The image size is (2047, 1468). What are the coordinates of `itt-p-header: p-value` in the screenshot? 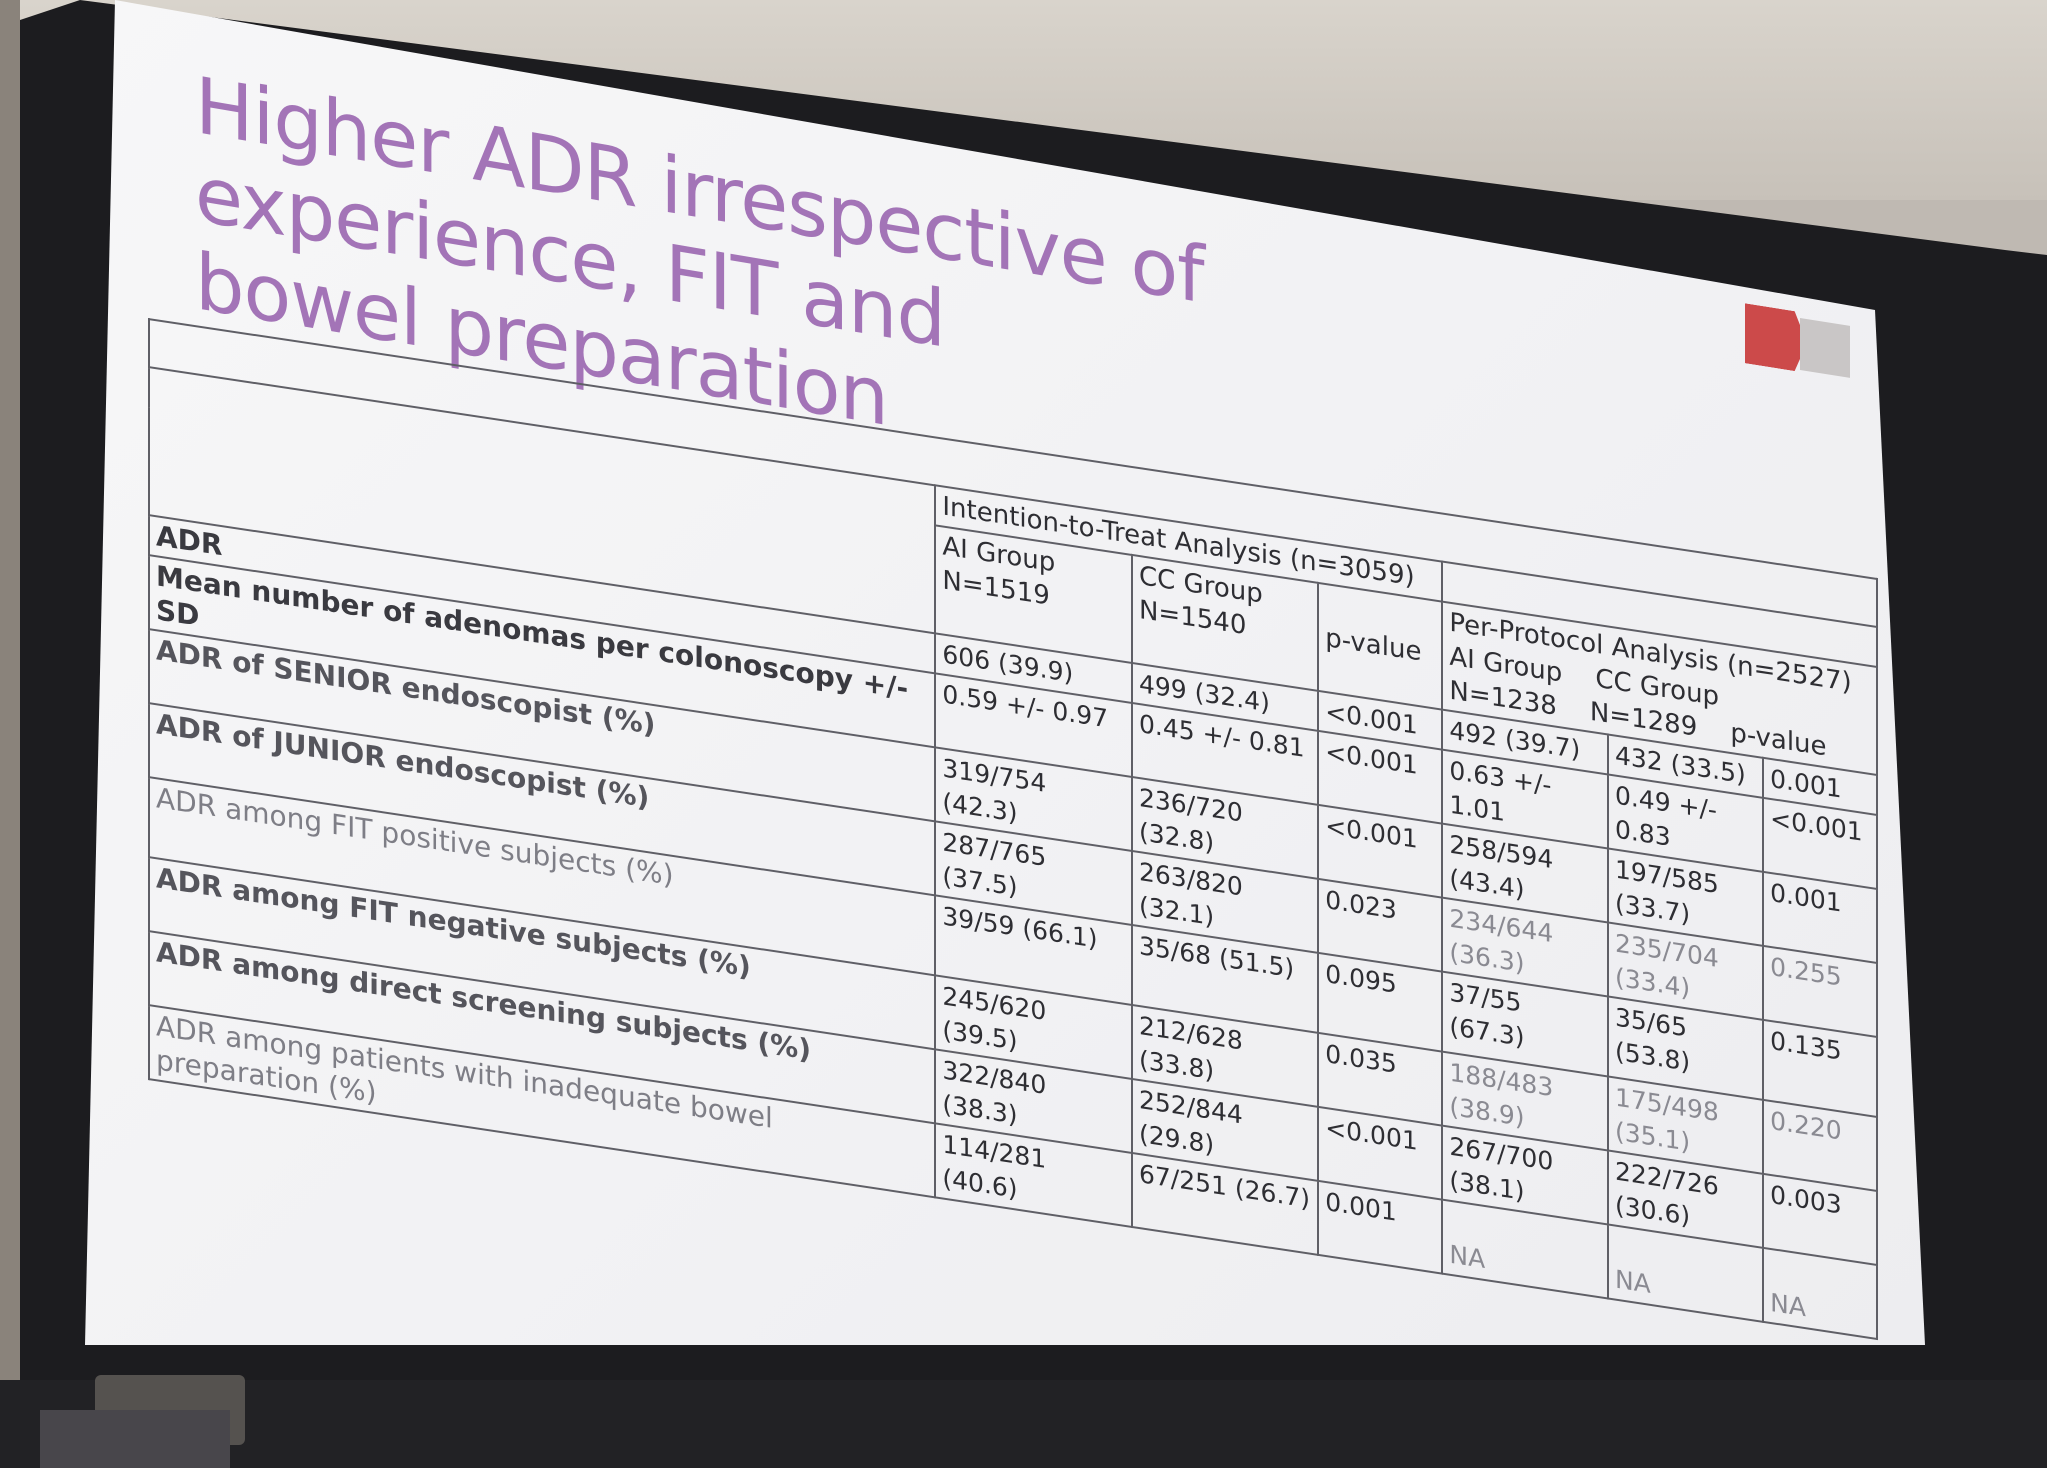 It's located at (1380, 646).